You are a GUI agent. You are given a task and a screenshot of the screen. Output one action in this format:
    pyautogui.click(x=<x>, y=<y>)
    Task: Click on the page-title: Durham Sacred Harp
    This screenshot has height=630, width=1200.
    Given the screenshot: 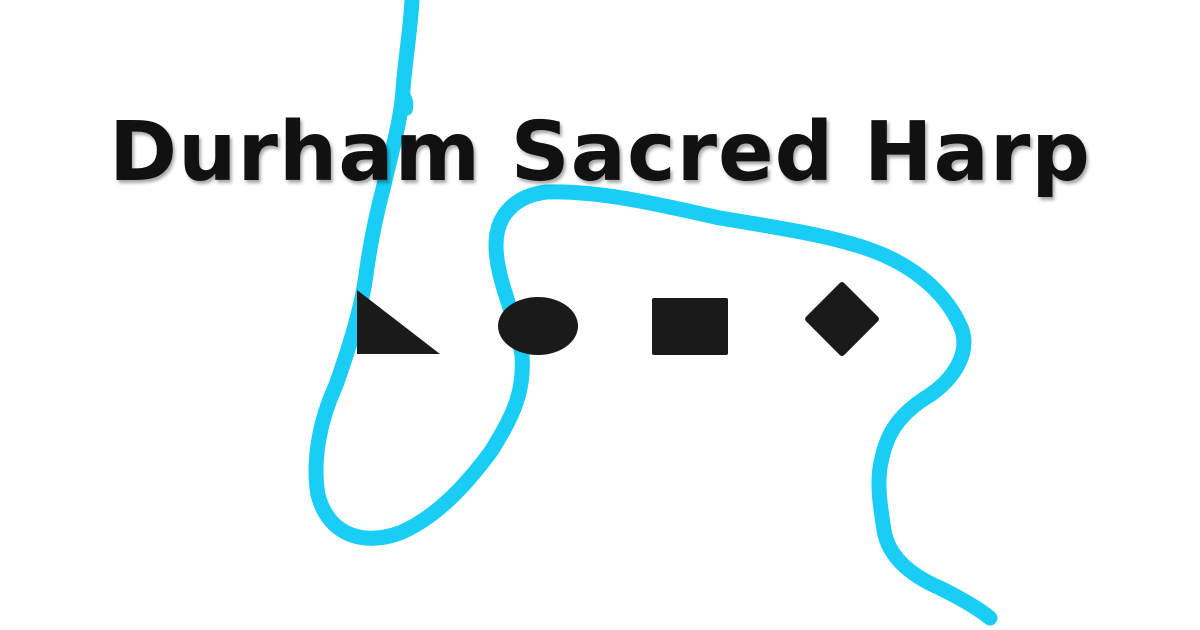 What is the action you would take?
    pyautogui.click(x=600, y=152)
    